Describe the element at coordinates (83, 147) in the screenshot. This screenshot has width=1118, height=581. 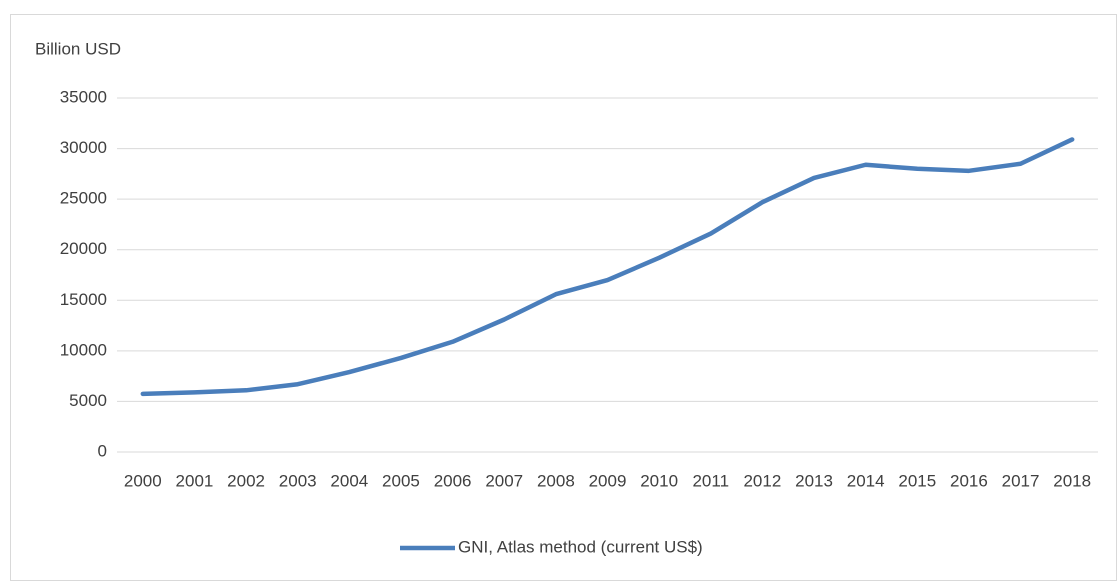
I see `y-tick-label: 30000` at that location.